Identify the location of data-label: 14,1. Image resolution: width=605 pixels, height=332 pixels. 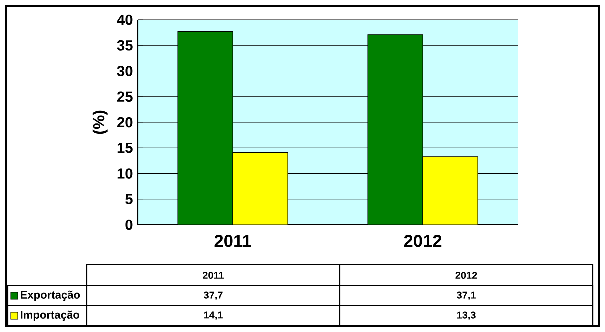
(213, 316).